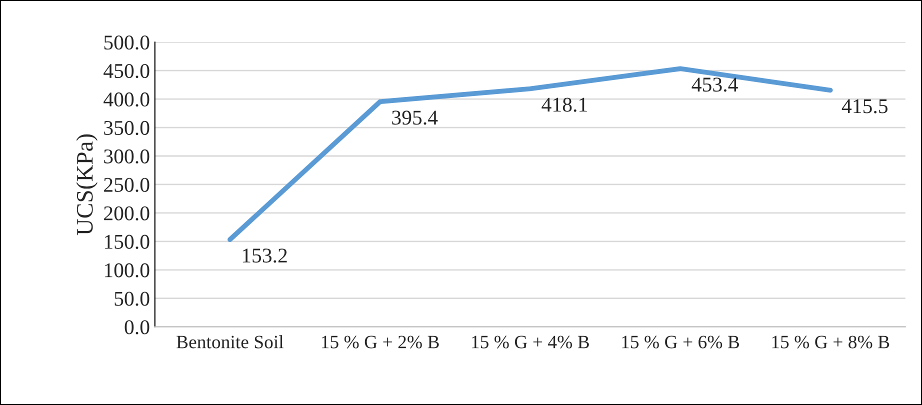 The image size is (922, 405). What do you see at coordinates (681, 342) in the screenshot?
I see `x-tick-label: 15 % G + 6% B` at bounding box center [681, 342].